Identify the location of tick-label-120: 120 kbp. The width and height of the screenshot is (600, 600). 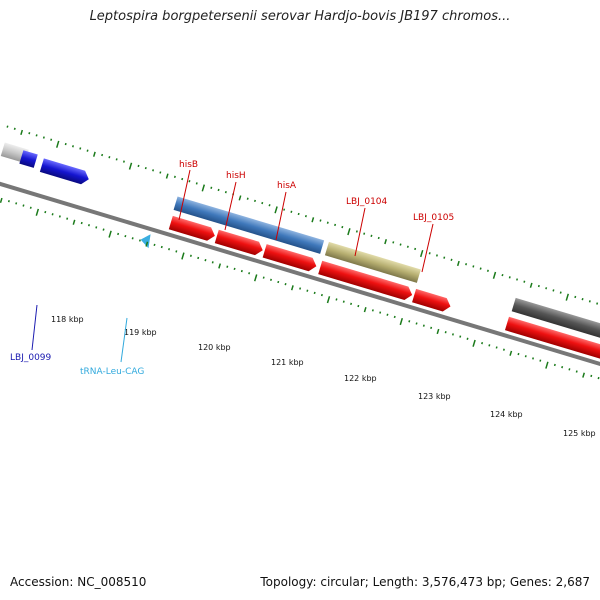
(214, 347).